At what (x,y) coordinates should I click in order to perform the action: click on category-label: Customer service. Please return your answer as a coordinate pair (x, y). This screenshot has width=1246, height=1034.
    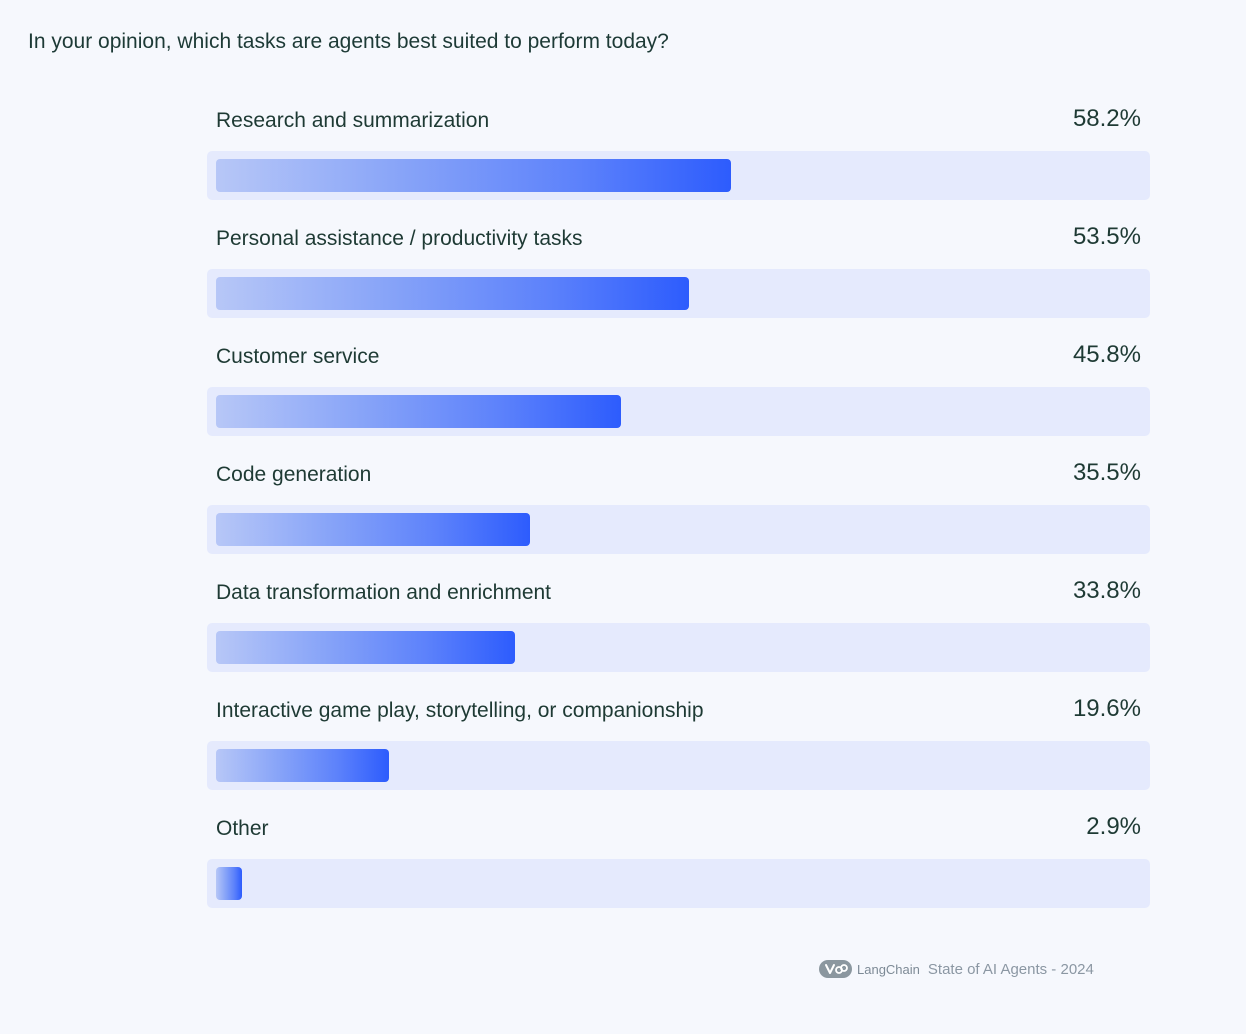
    Looking at the image, I should click on (298, 356).